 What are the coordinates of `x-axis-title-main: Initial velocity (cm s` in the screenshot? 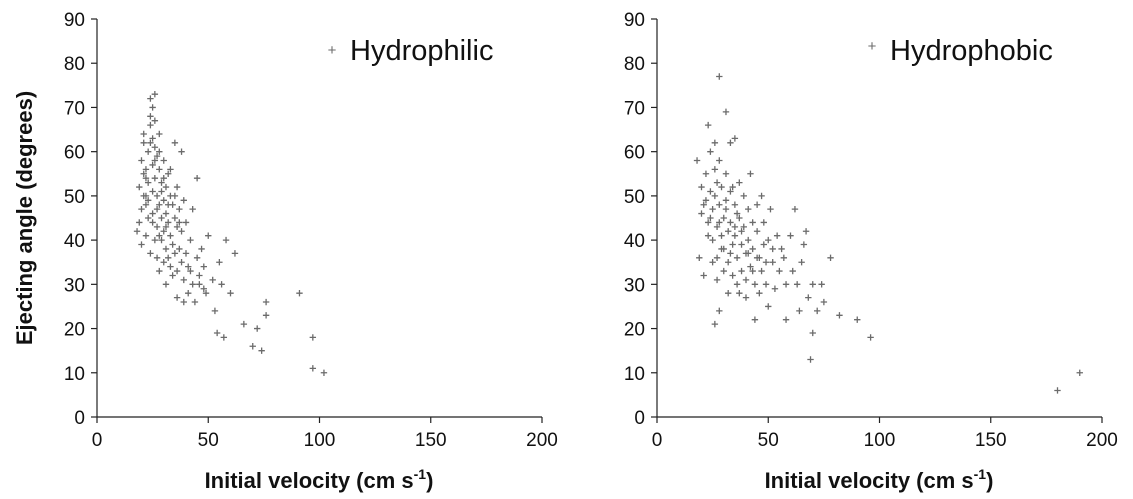 It's located at (309, 480).